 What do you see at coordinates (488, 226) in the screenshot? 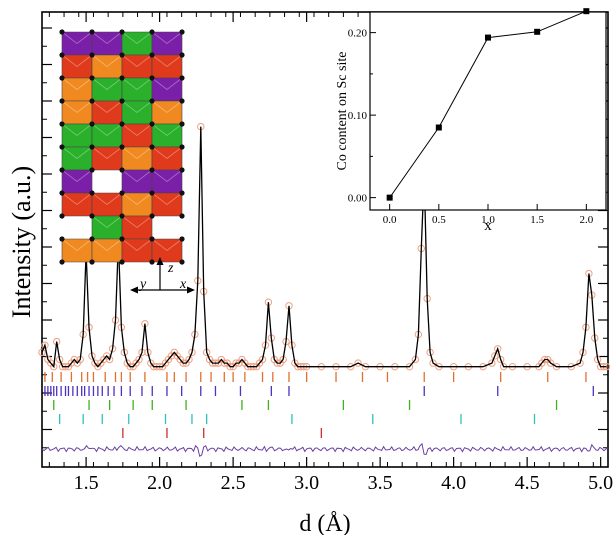
I see `inset-x-axis-label: x` at bounding box center [488, 226].